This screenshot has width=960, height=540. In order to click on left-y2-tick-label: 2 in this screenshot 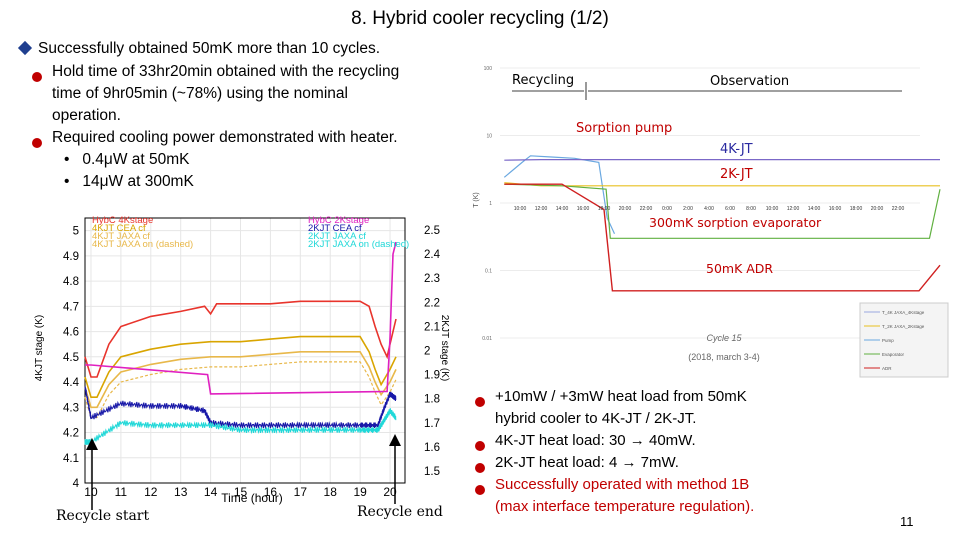, I will do `click(427, 352)`.